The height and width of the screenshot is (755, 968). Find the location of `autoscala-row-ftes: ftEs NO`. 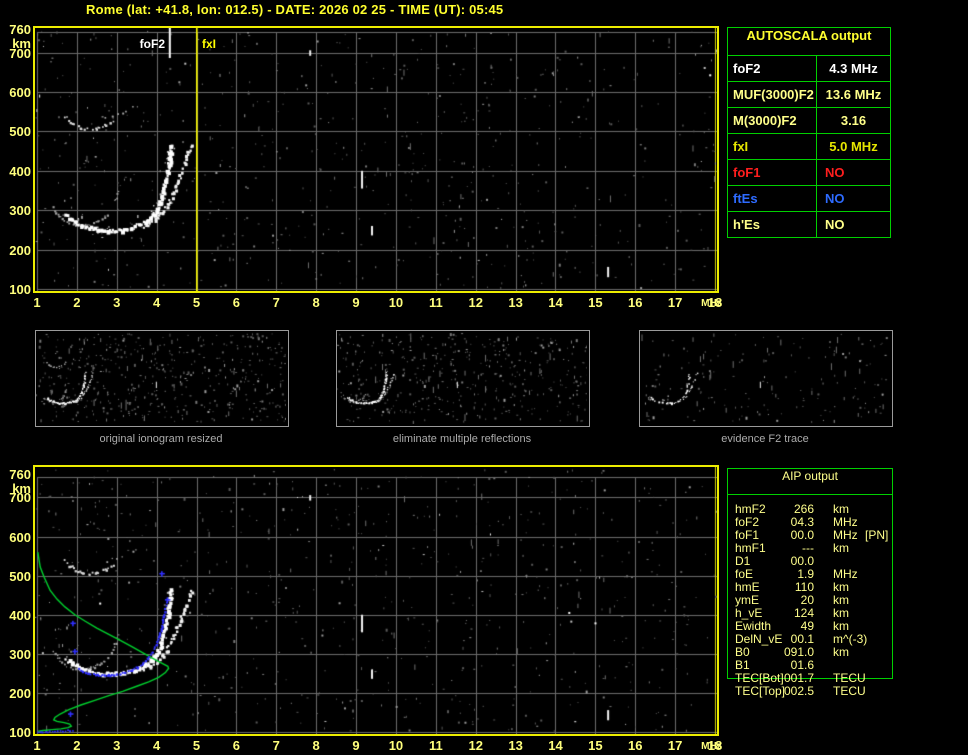

autoscala-row-ftes: ftEs NO is located at coordinates (809, 199).